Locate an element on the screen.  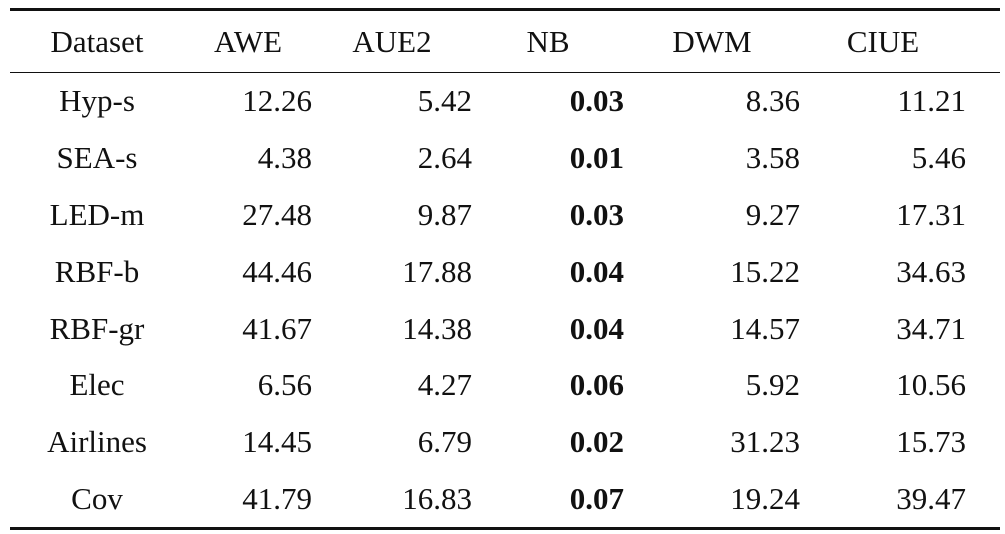
dataset-cell: Airlines is located at coordinates (97, 442).